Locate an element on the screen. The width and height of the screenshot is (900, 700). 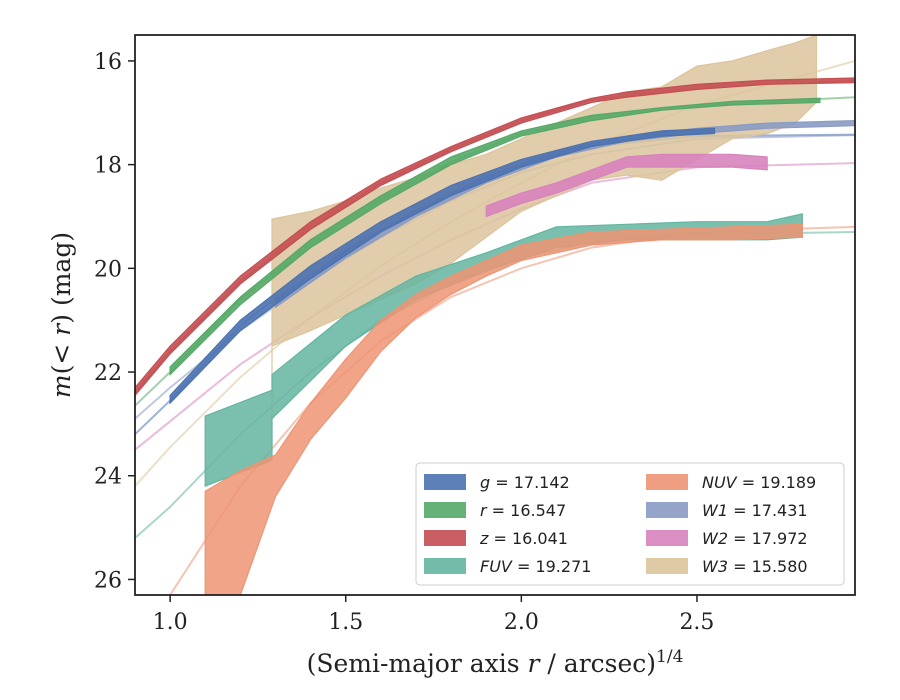
x-tick-label: 2.5 is located at coordinates (696, 622).